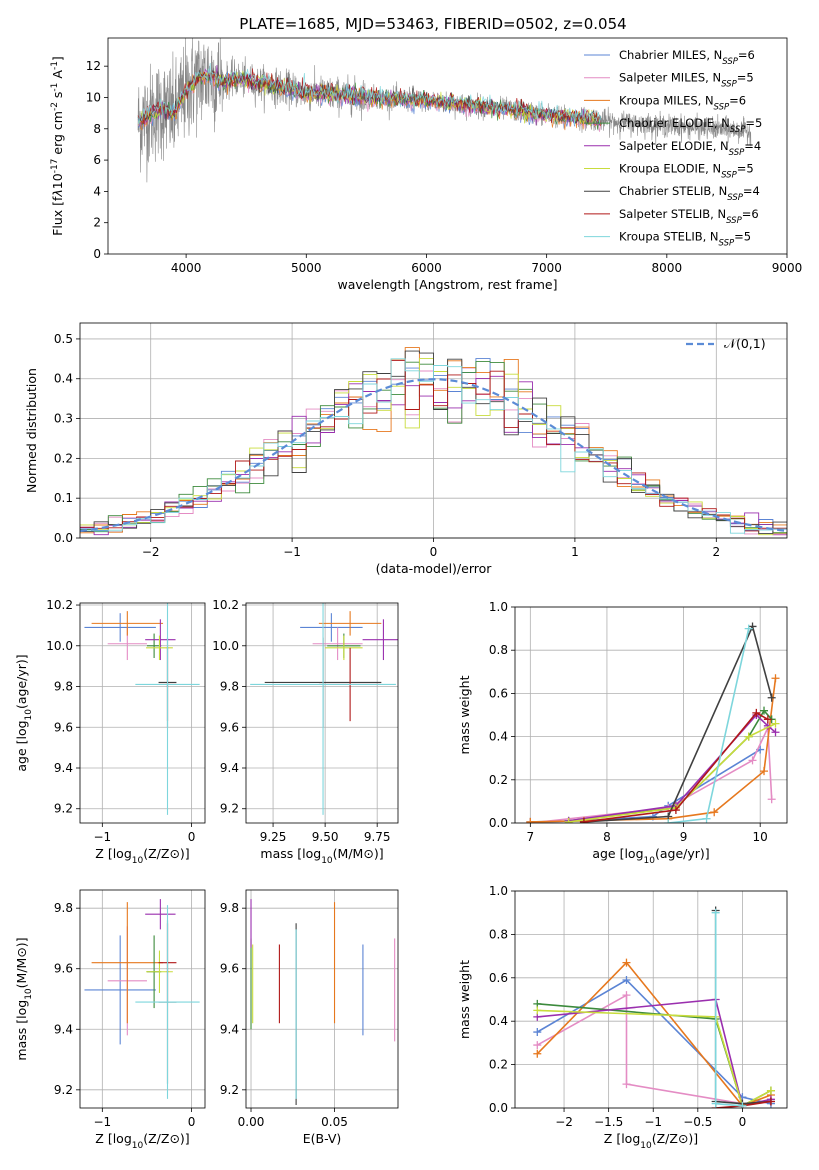 The height and width of the screenshot is (1170, 819). What do you see at coordinates (273, 837) in the screenshot?
I see `x-tick-label: 9.25` at bounding box center [273, 837].